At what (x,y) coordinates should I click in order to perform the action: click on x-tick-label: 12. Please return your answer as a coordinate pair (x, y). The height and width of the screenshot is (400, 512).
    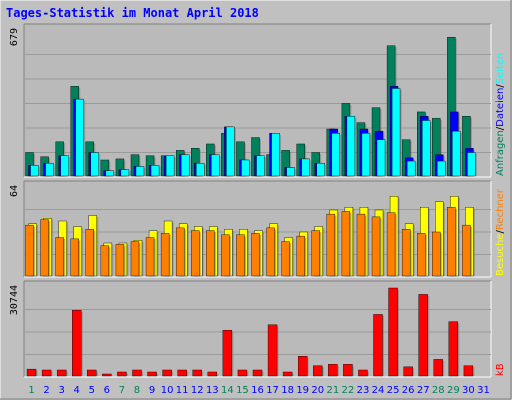
    Looking at the image, I should click on (197, 390).